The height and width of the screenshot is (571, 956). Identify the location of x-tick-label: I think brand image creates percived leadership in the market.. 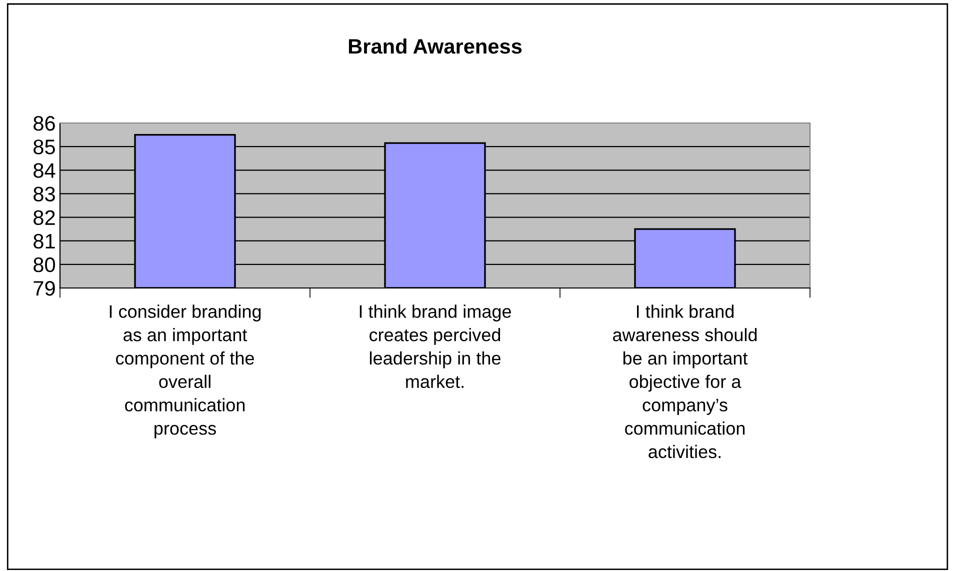
(435, 346).